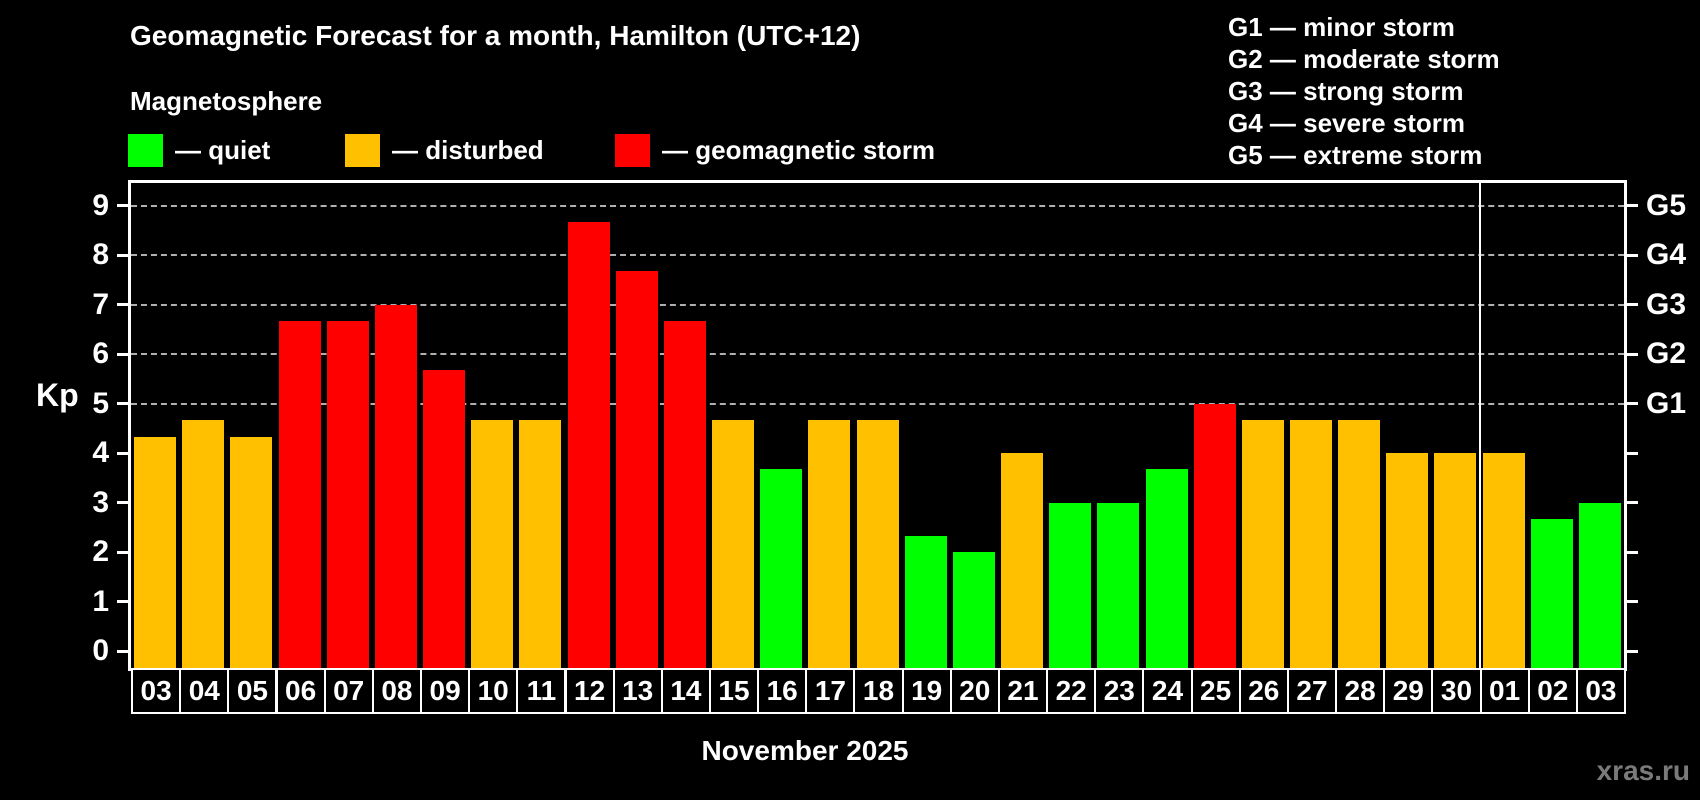 This screenshot has width=1700, height=800. What do you see at coordinates (734, 691) in the screenshot?
I see `day-cell: 15` at bounding box center [734, 691].